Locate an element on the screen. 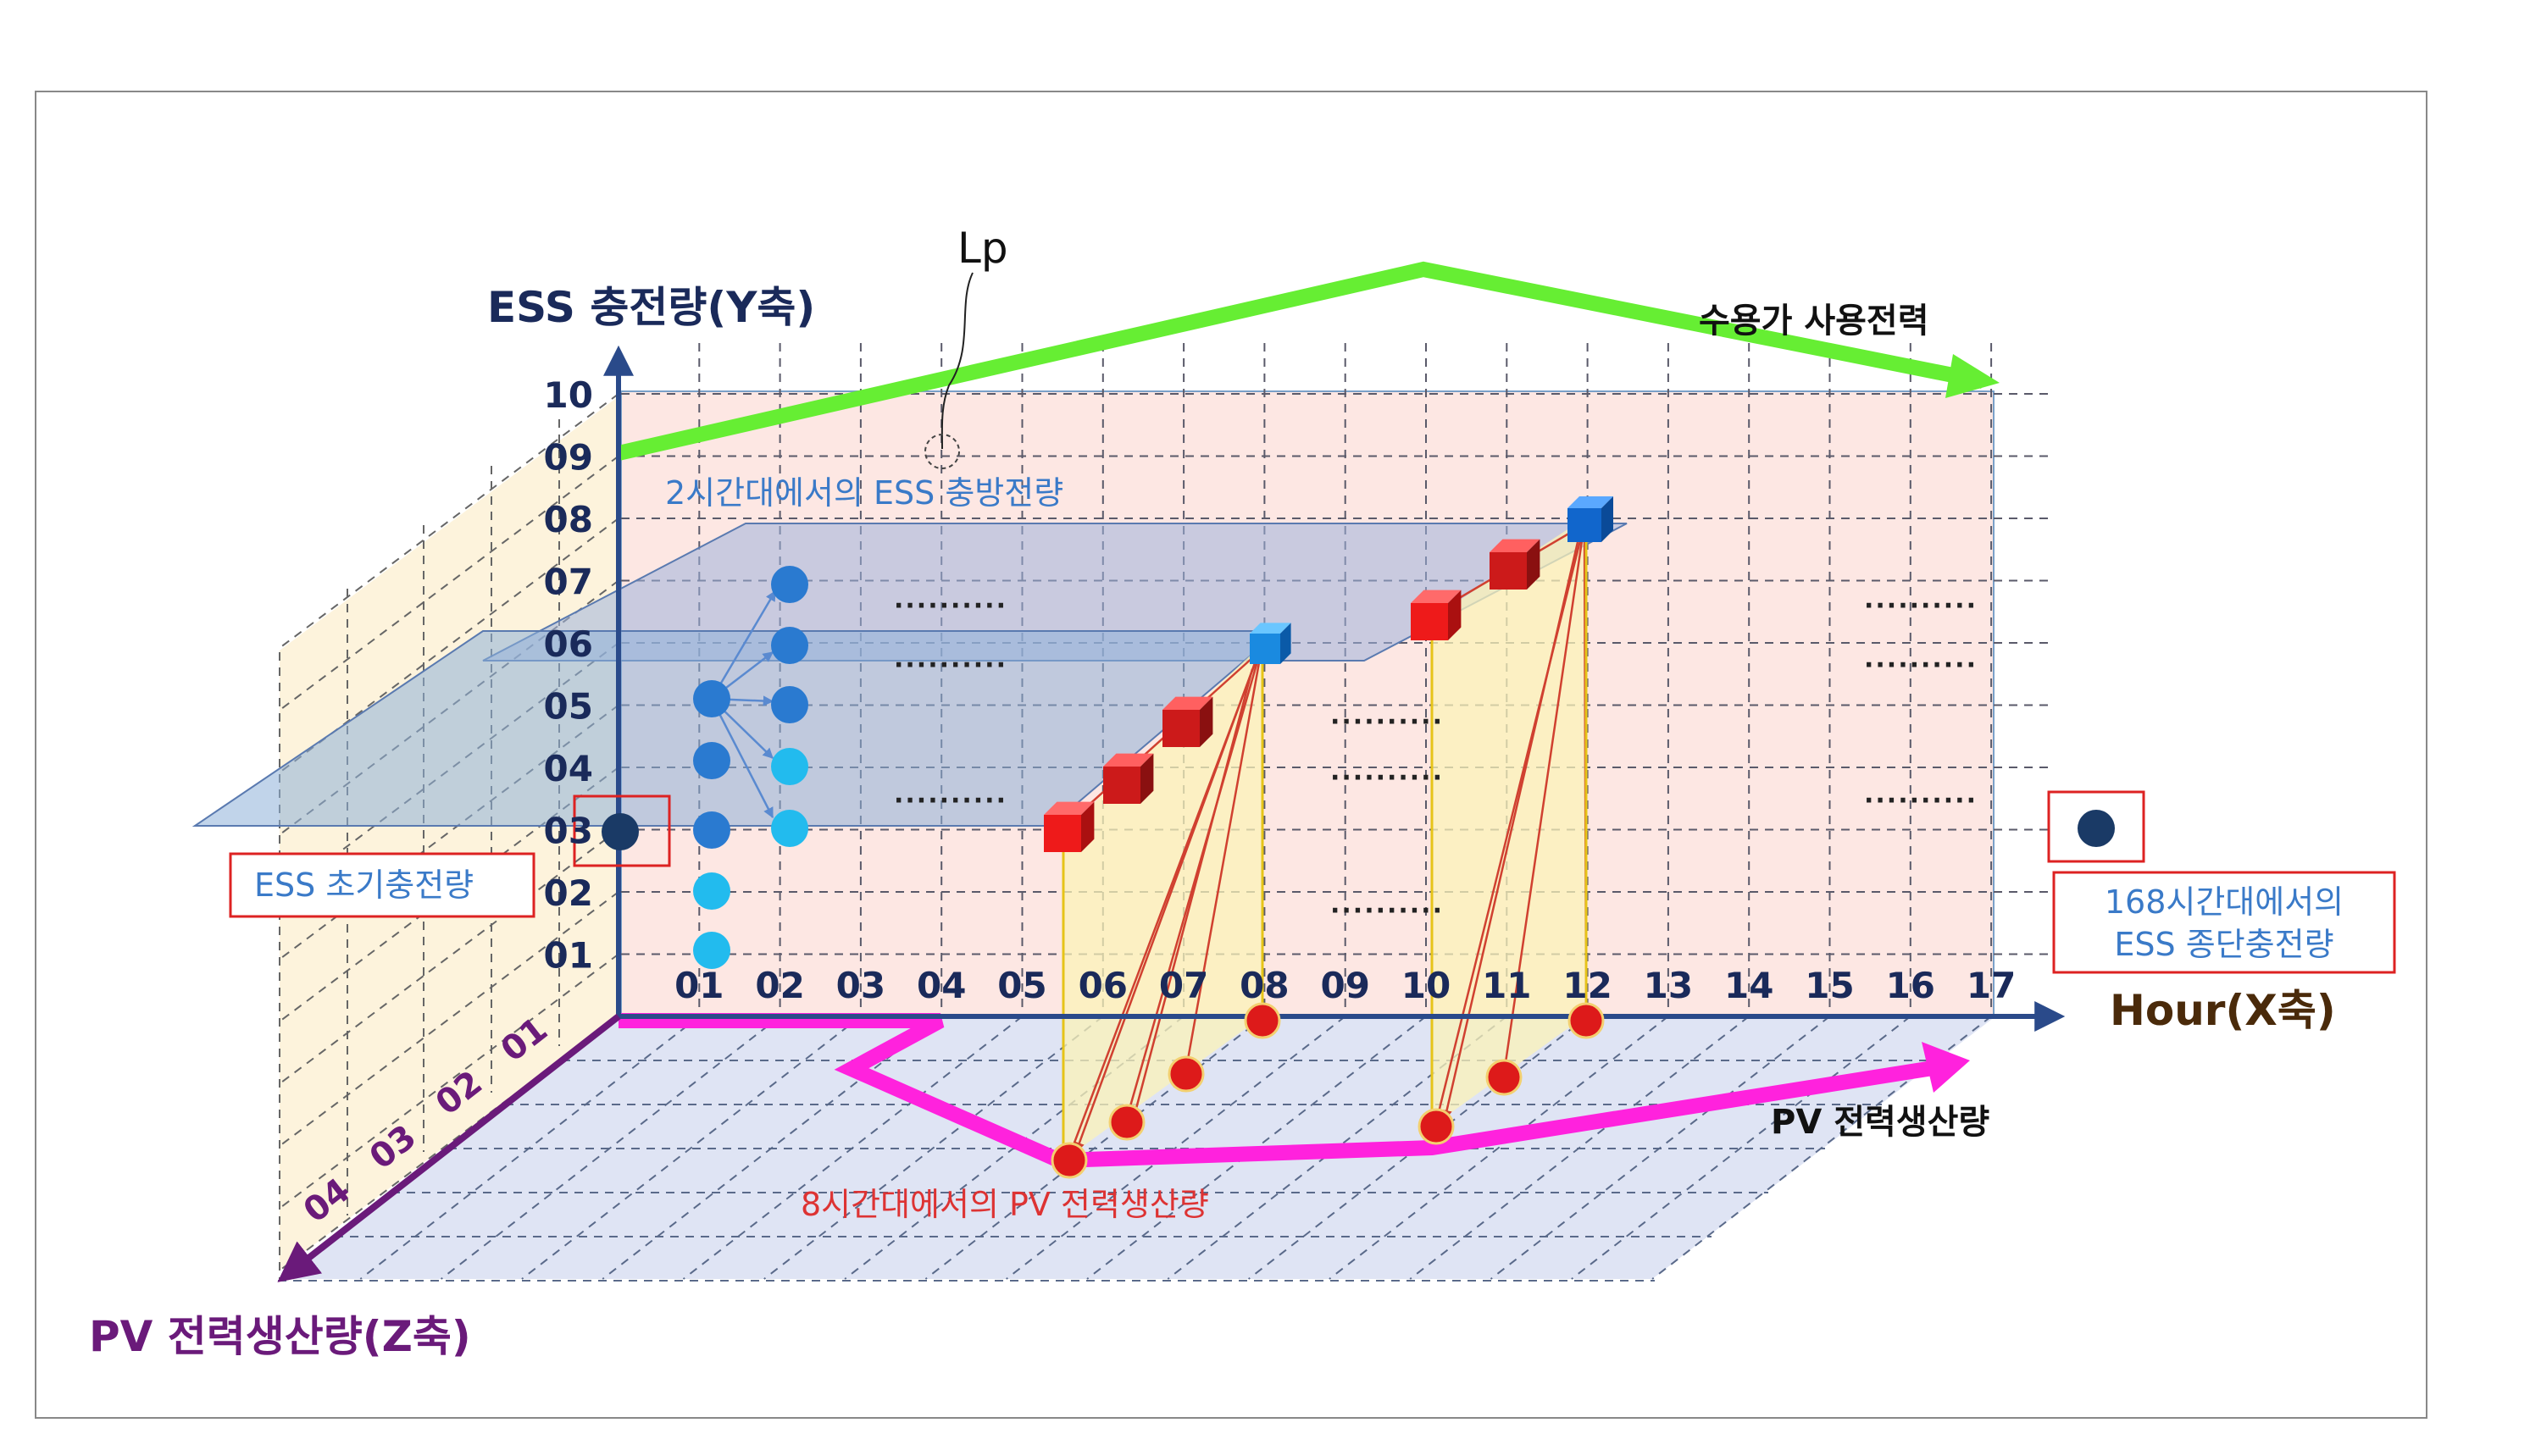  x-tick-label: 17 is located at coordinates (1991, 985).